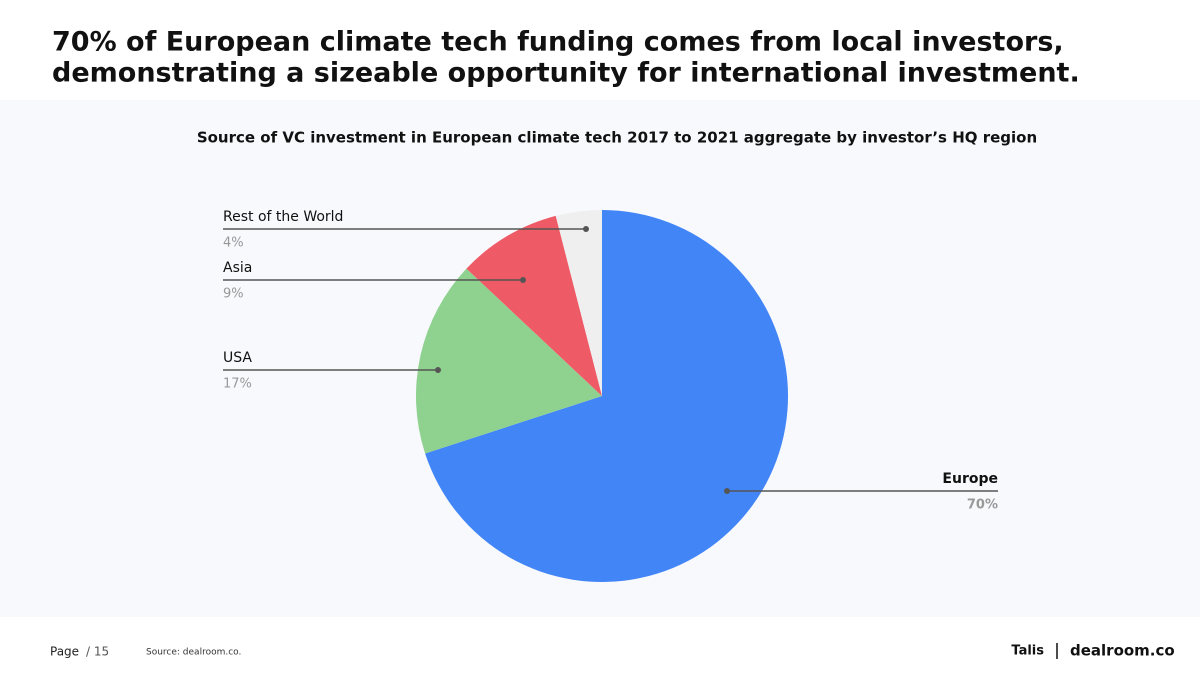  I want to click on brand: Talis, so click(1027, 651).